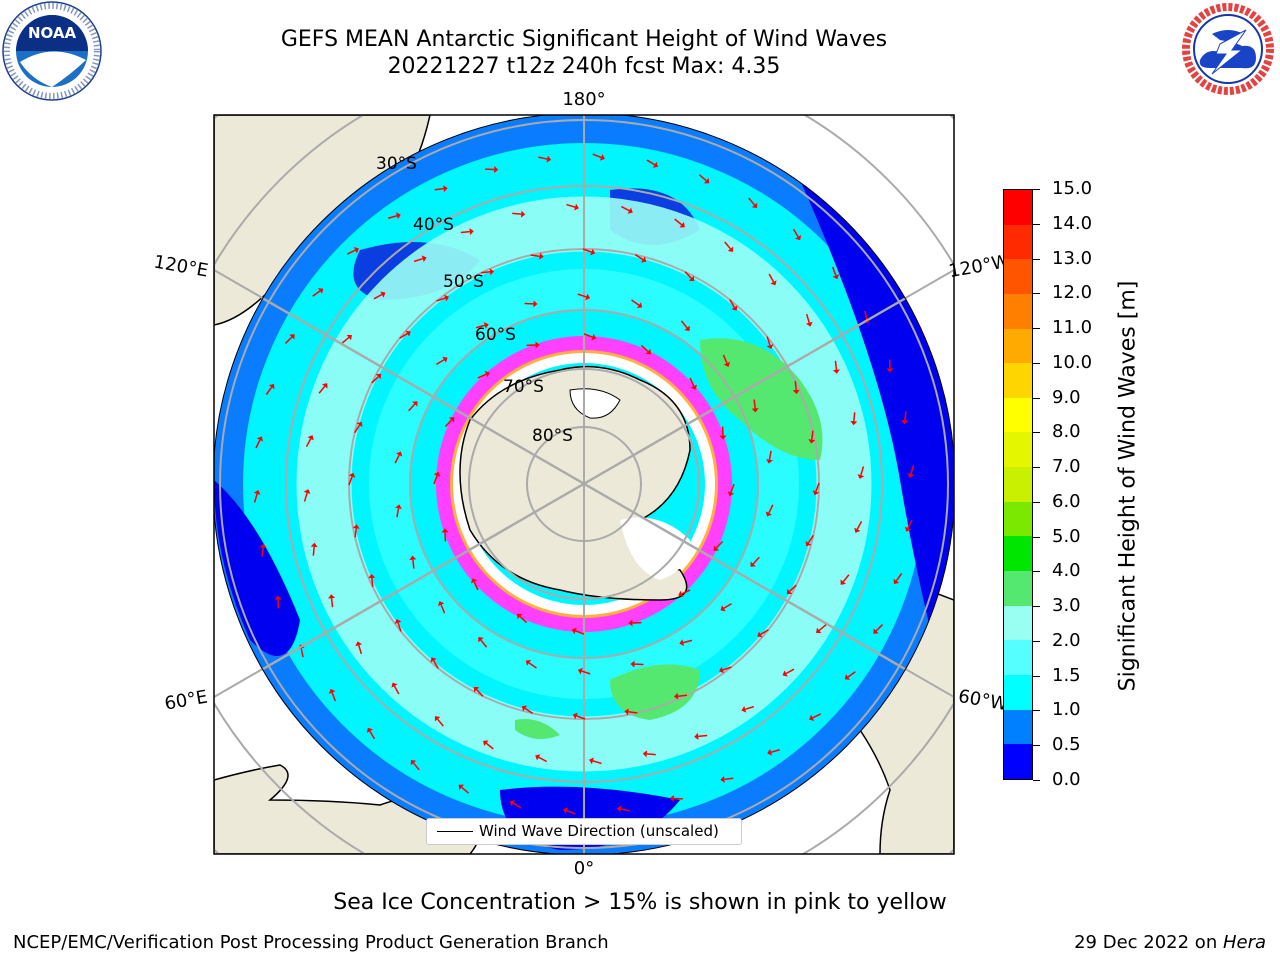  Describe the element at coordinates (583, 99) in the screenshot. I see `lon-label-180: 180°` at that location.